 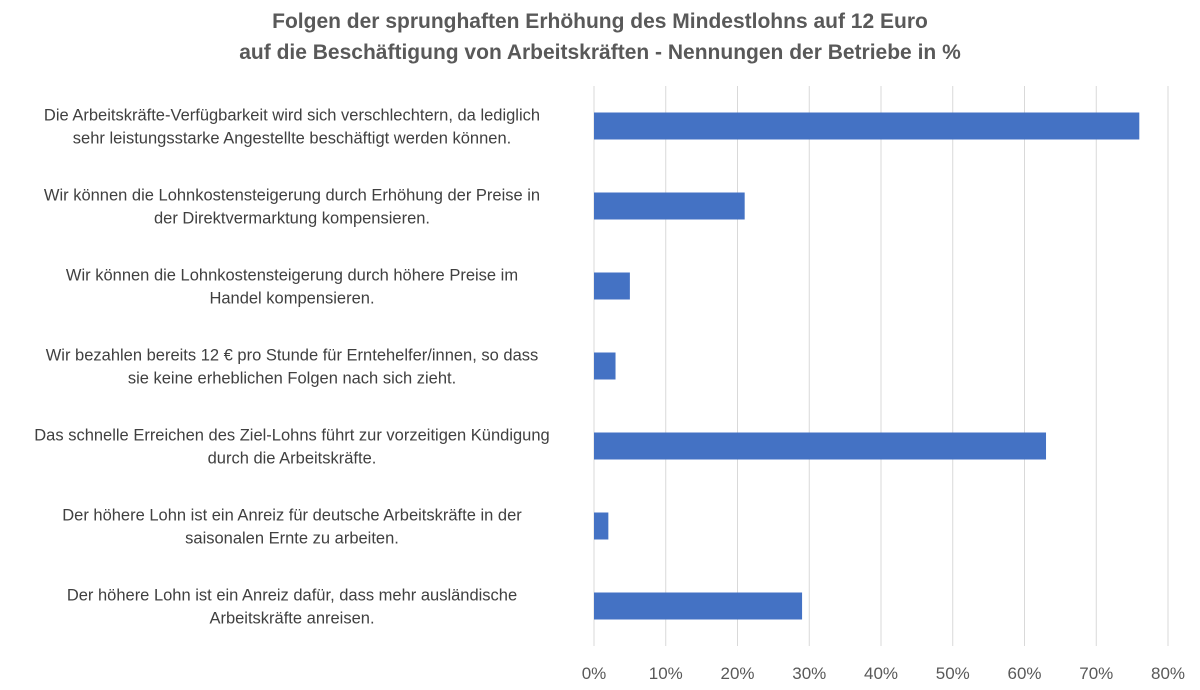 I want to click on x-tick-label: 0%, so click(x=594, y=673).